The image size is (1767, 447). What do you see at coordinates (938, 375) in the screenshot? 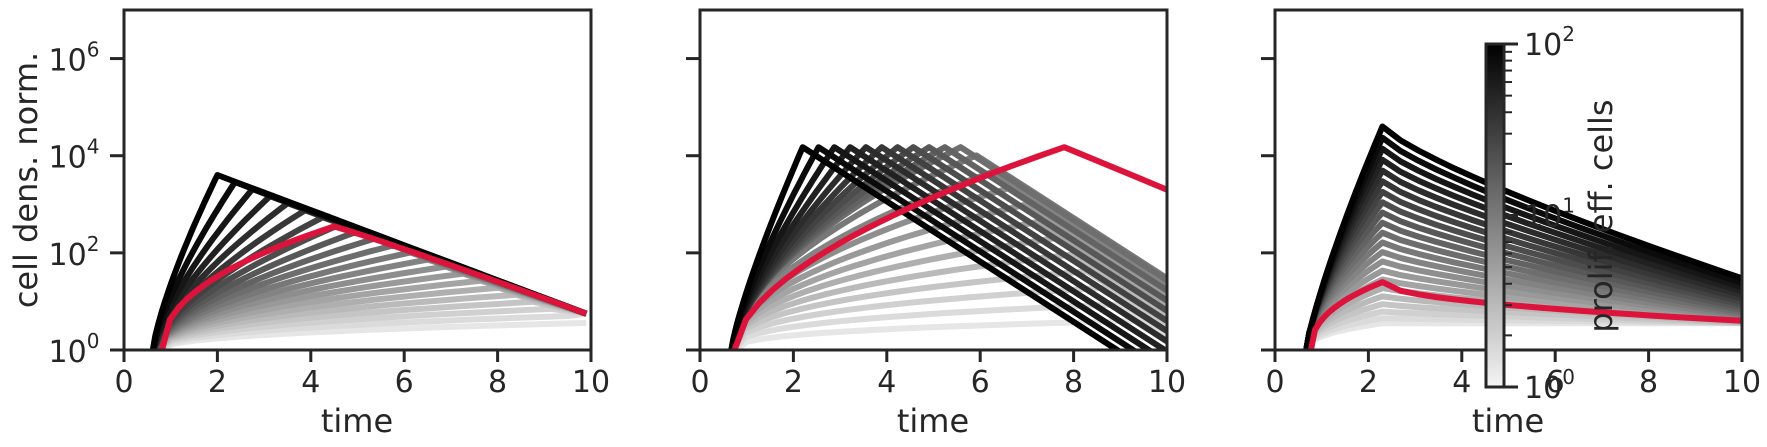
I see `panel-middle-x-ticks: 0 2 4 6 8 10` at bounding box center [938, 375].